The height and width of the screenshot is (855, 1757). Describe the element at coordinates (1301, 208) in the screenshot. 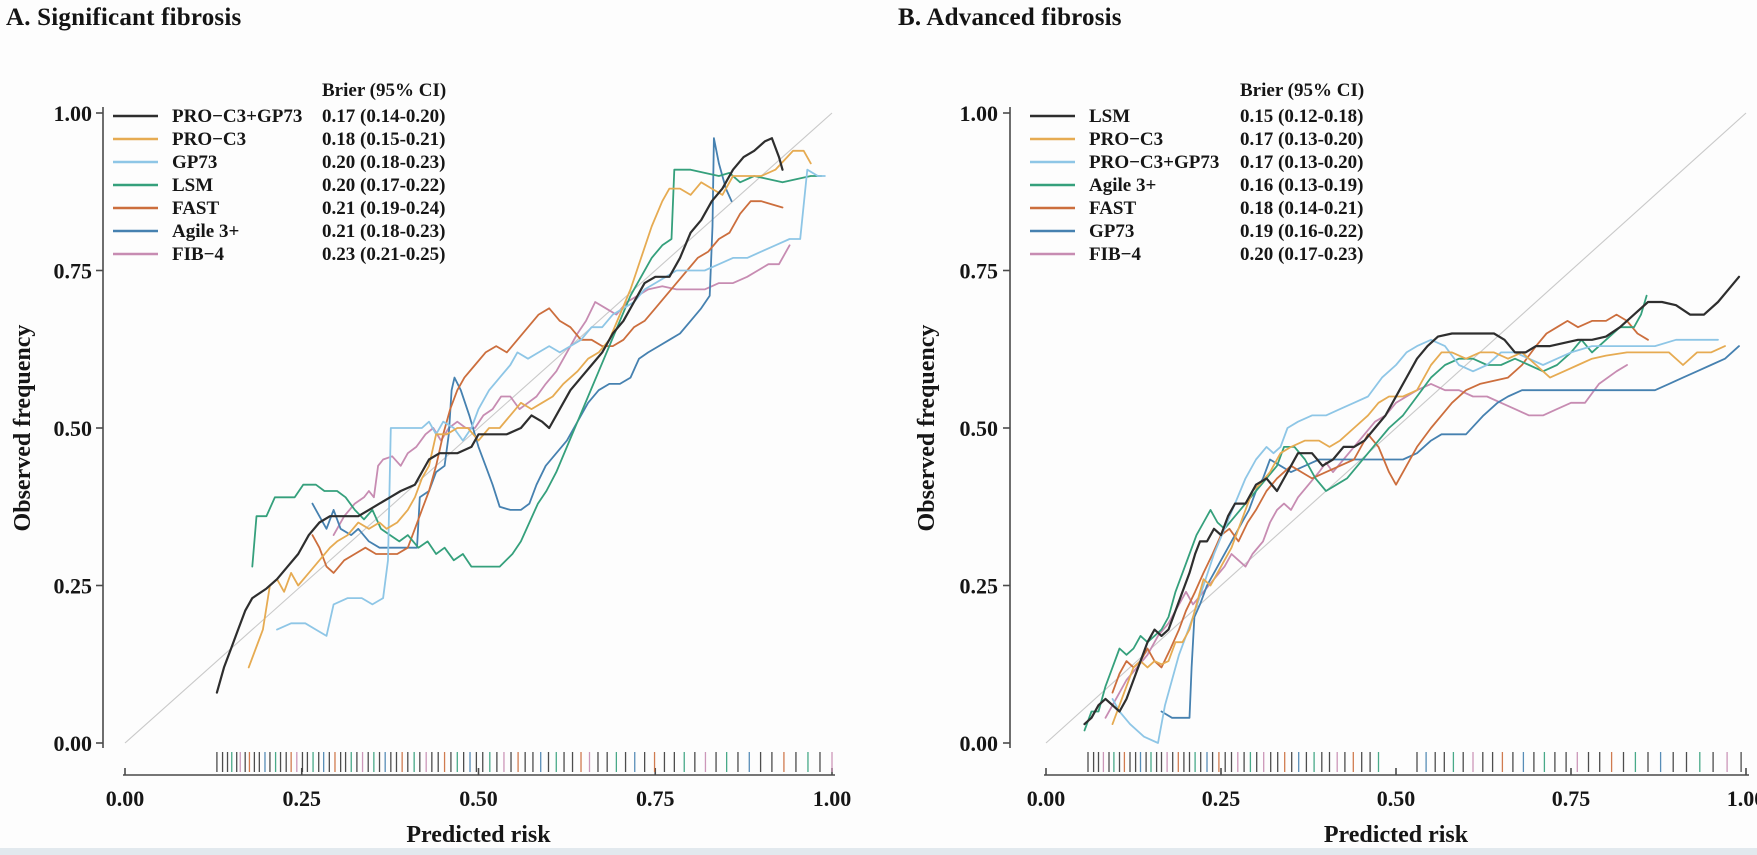

I see `legend-brier-value: 0.18 (0.14-0.21)` at that location.